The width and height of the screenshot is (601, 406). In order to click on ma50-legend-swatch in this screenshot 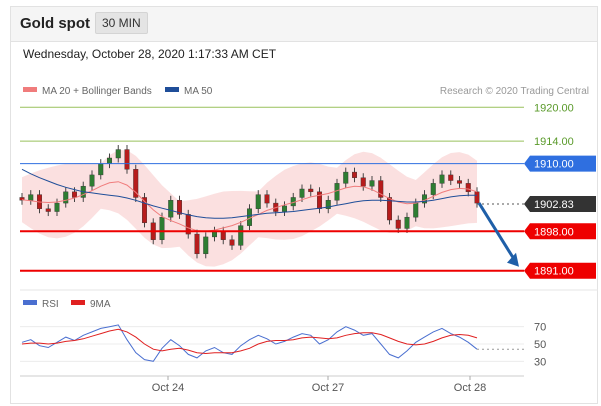, I will do `click(172, 89)`.